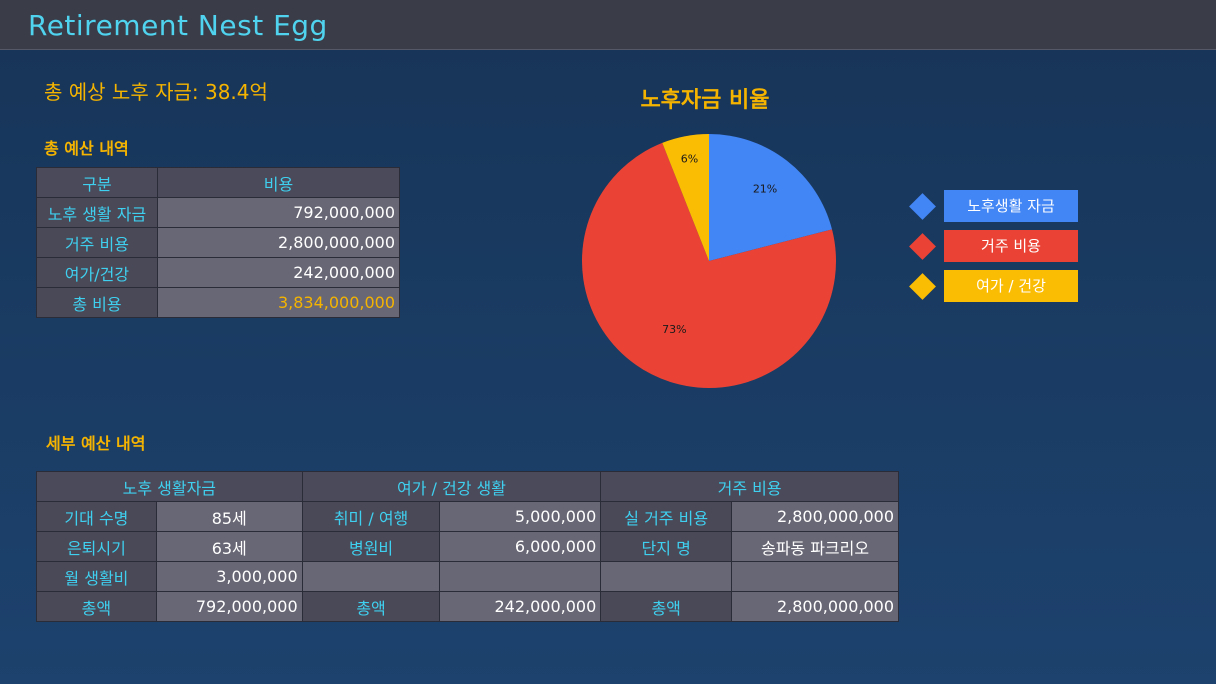 The width and height of the screenshot is (1216, 684). I want to click on pie-data-label: 6%, so click(689, 159).